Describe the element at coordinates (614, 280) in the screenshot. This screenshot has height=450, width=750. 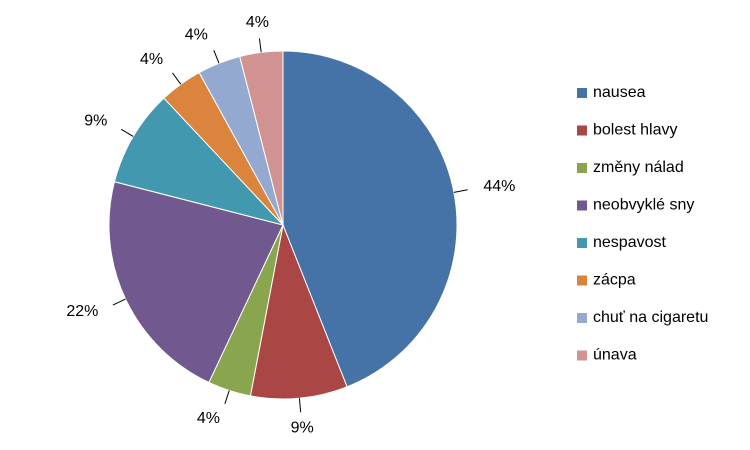
I see `legend-label: zácpa` at that location.